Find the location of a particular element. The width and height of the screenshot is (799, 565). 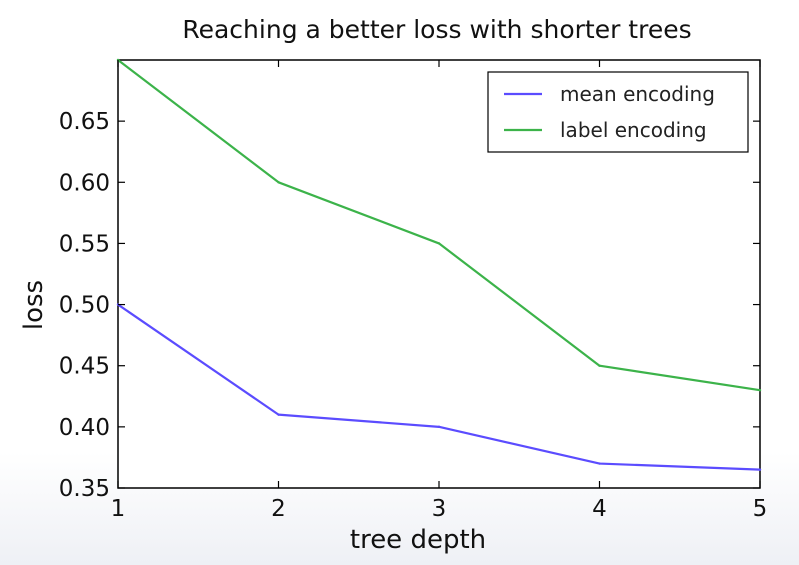

x-tick-label: 2 is located at coordinates (278, 509).